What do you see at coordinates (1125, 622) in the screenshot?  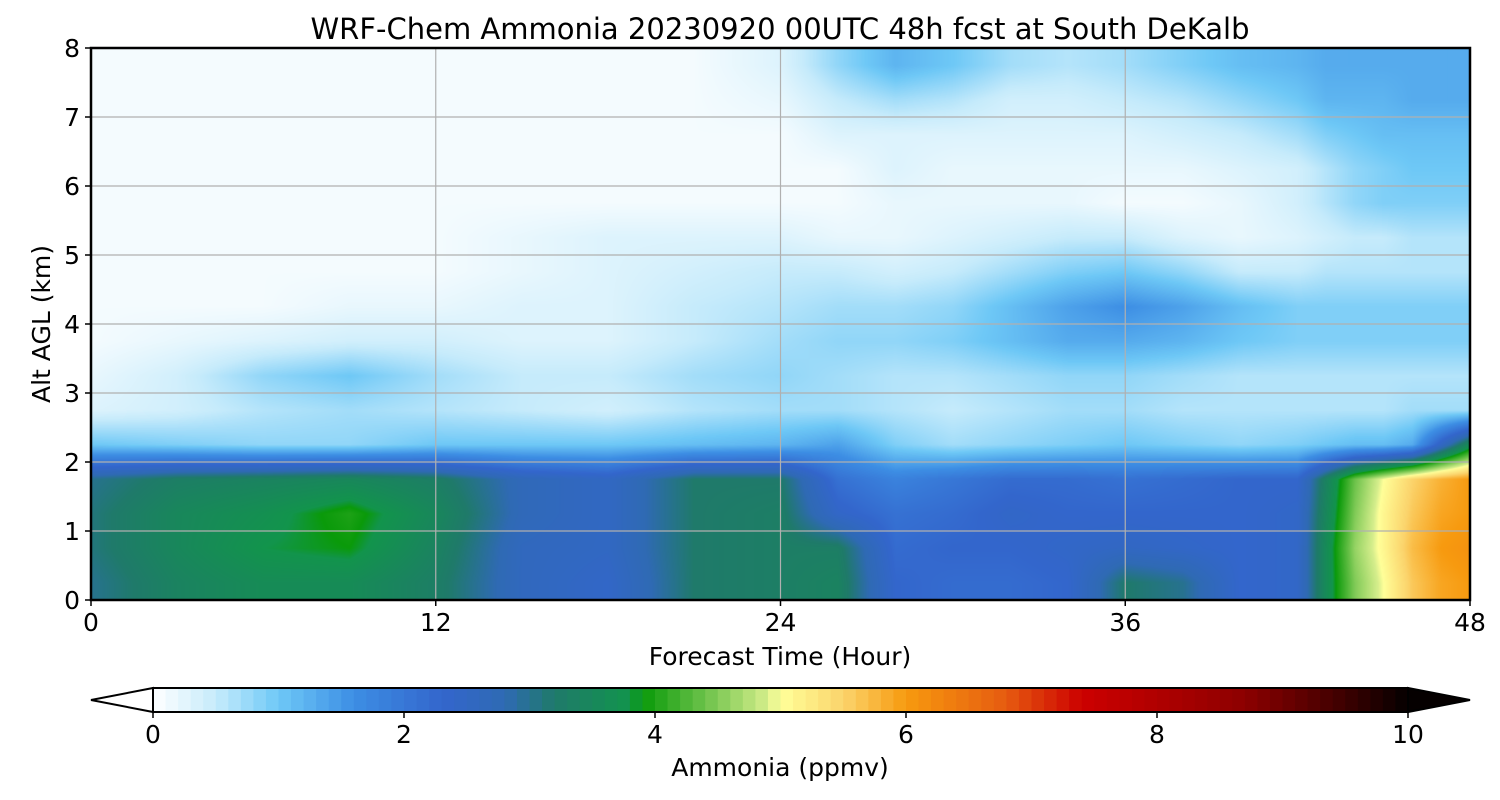 I see `x-tick-label: 36` at bounding box center [1125, 622].